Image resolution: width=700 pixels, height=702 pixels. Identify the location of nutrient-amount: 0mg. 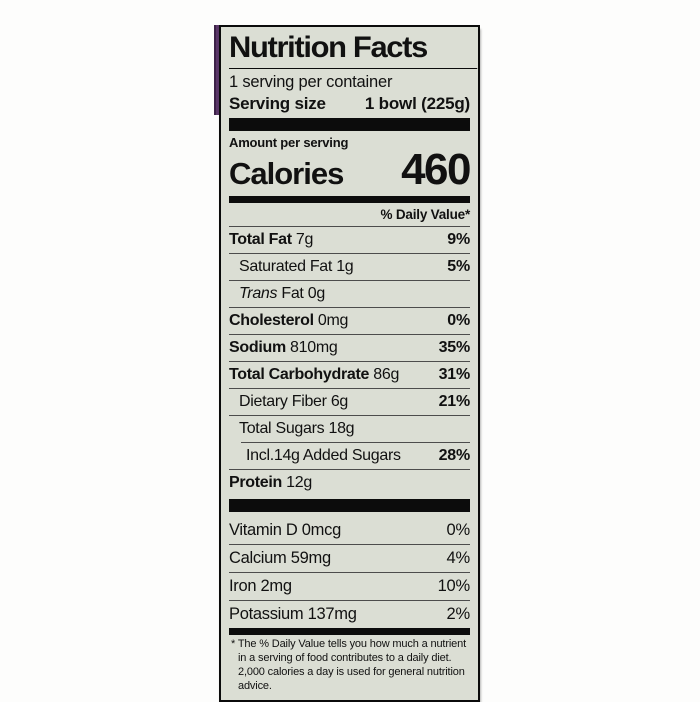
(331, 320).